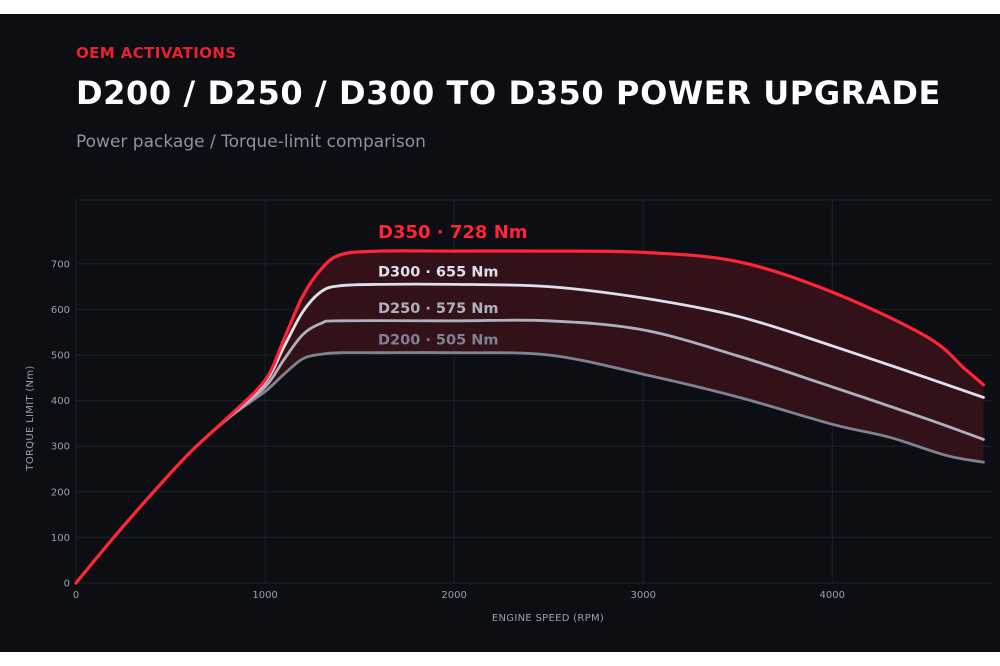 Image resolution: width=1000 pixels, height=666 pixels. What do you see at coordinates (438, 272) in the screenshot?
I see `series-label-d300: D300 · 655 Nm` at bounding box center [438, 272].